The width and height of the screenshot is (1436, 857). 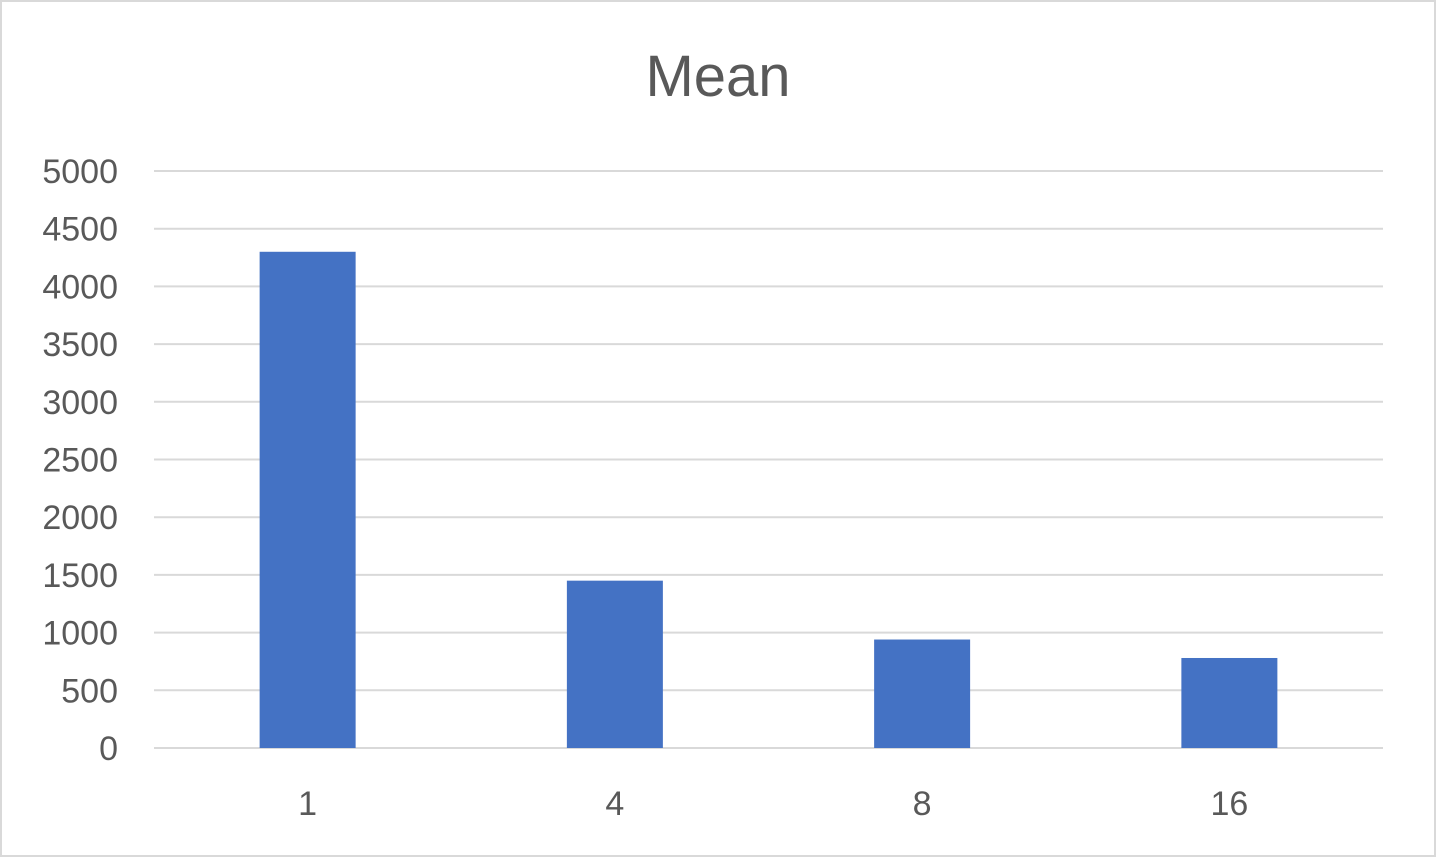 I want to click on y-tick-label: 4000, so click(x=80, y=287).